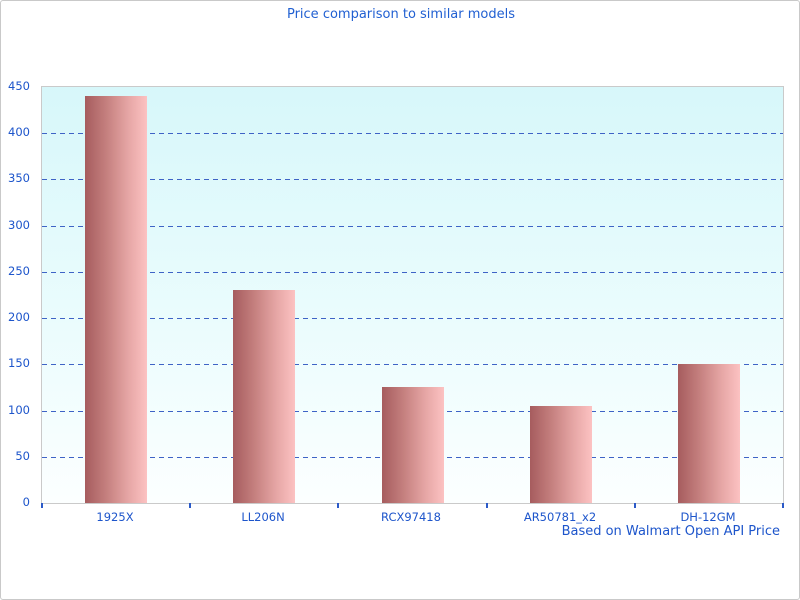  I want to click on x-axis-label-DH-12GM: DH-12GM, so click(708, 517).